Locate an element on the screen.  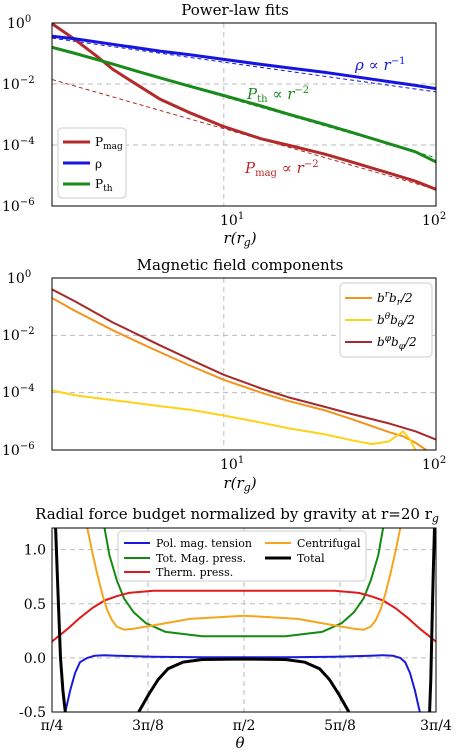
panel1-xlabel: r(rg) is located at coordinates (239, 239).